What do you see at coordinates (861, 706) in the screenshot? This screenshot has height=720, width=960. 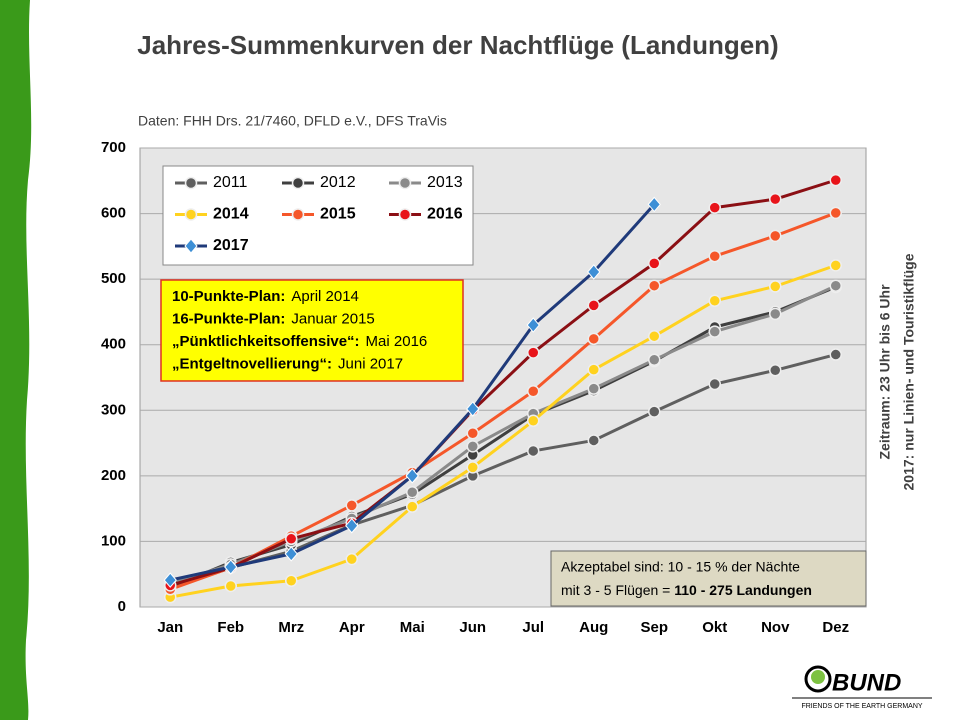 I see `logo-tagline: FRIENDS OF THE EARTH GERMANY` at bounding box center [861, 706].